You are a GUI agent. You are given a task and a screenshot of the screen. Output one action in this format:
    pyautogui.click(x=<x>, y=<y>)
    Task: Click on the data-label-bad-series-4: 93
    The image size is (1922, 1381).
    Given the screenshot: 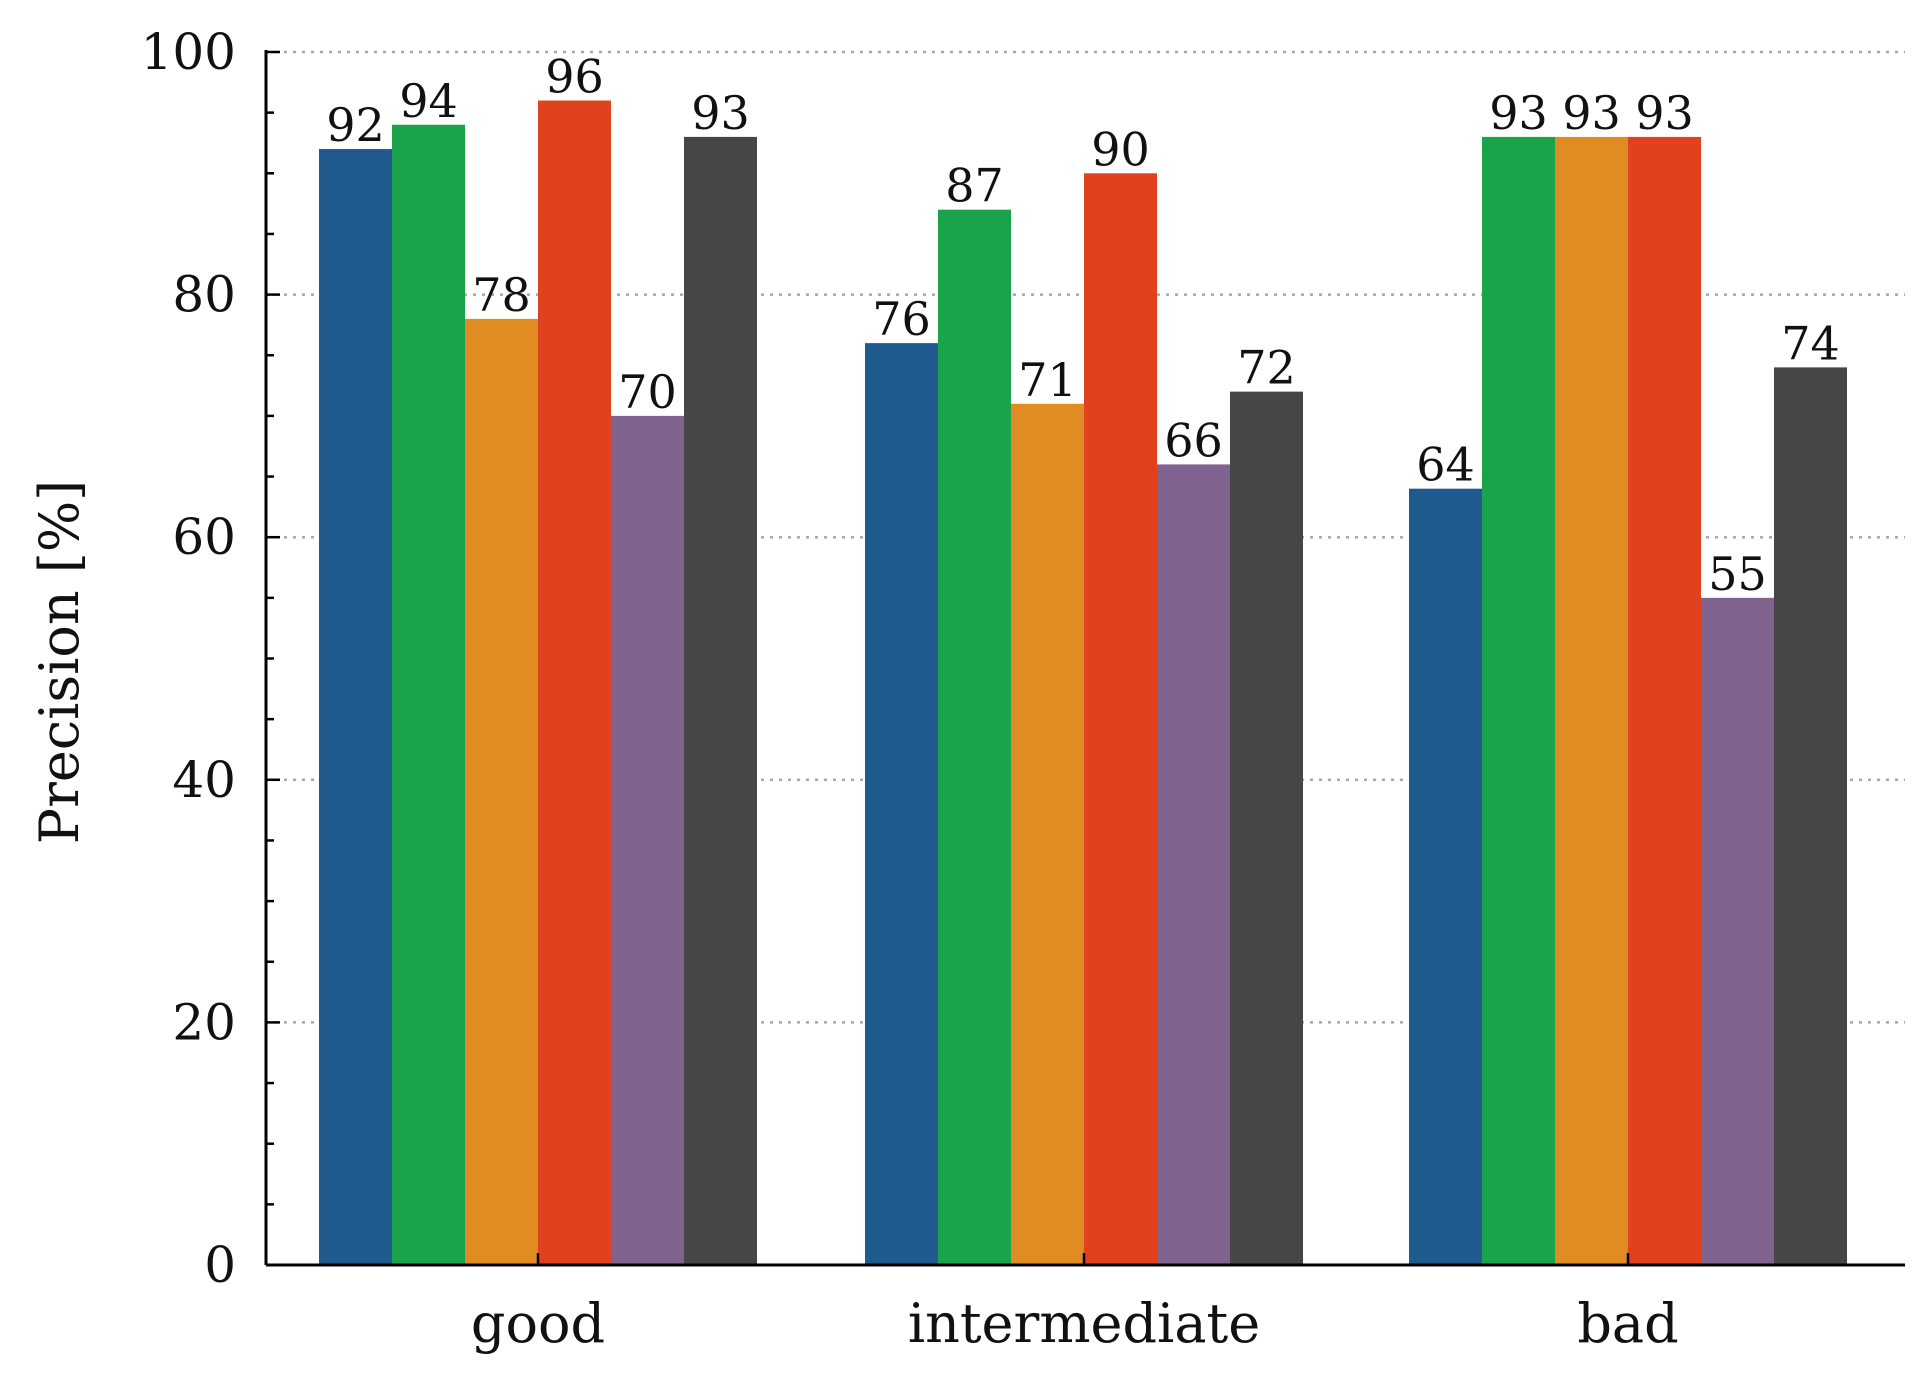 What is the action you would take?
    pyautogui.click(x=1664, y=113)
    